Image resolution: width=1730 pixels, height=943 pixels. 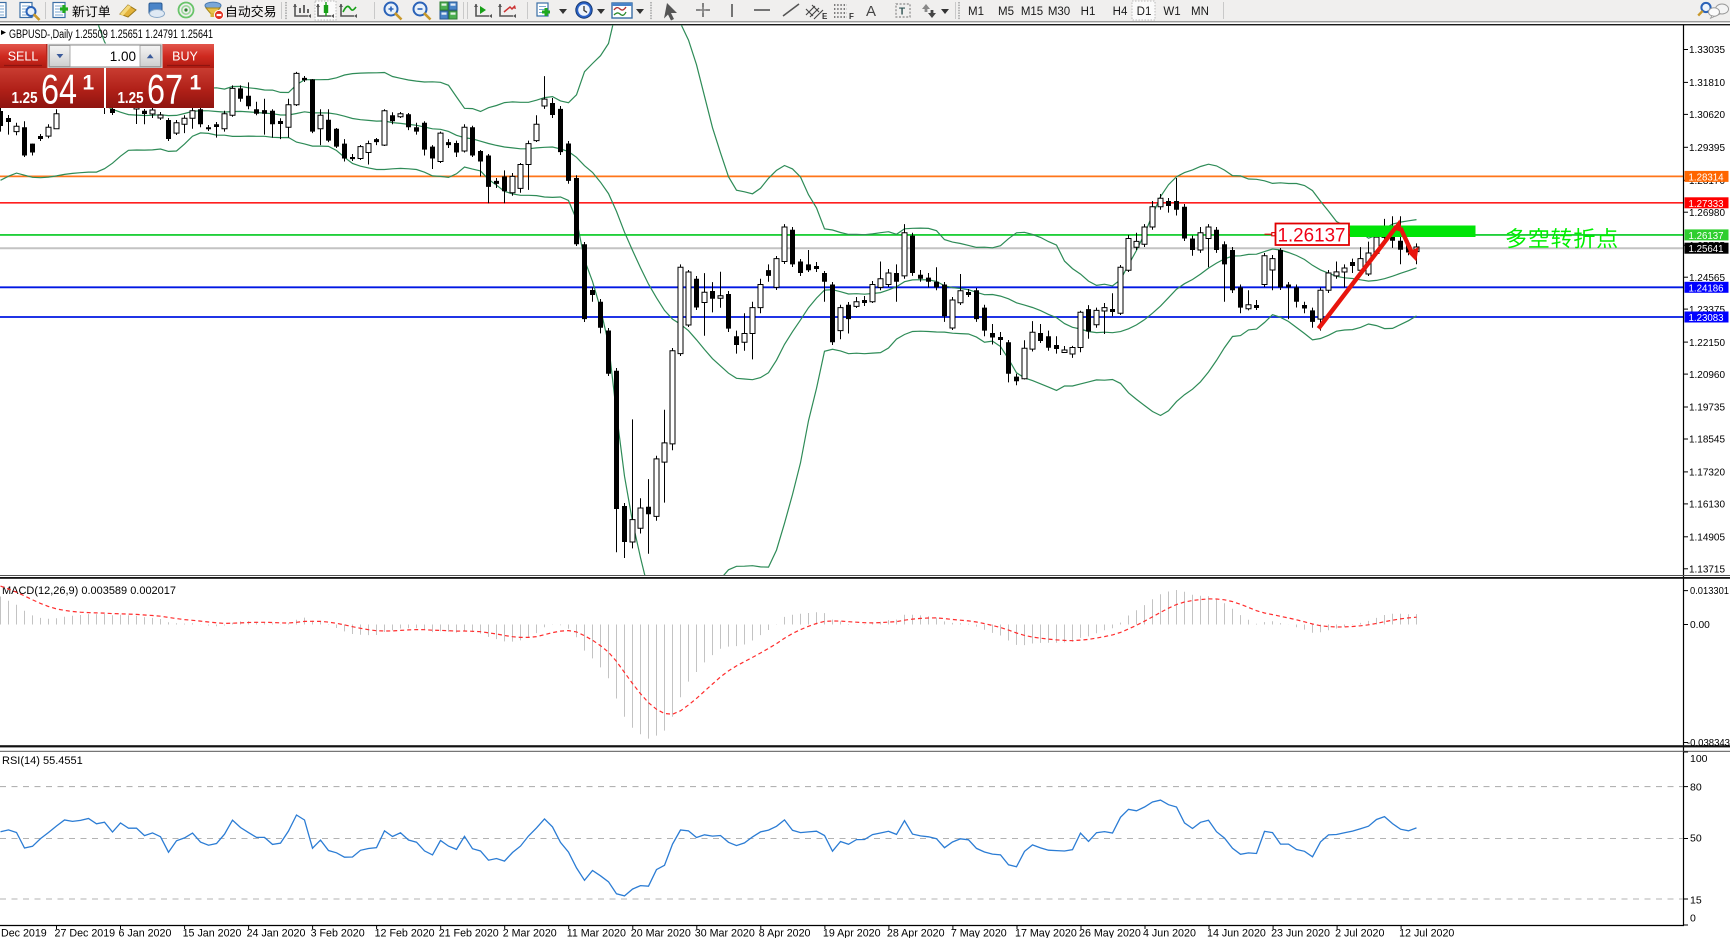 What do you see at coordinates (871, 11) in the screenshot?
I see `svg-text: A` at bounding box center [871, 11].